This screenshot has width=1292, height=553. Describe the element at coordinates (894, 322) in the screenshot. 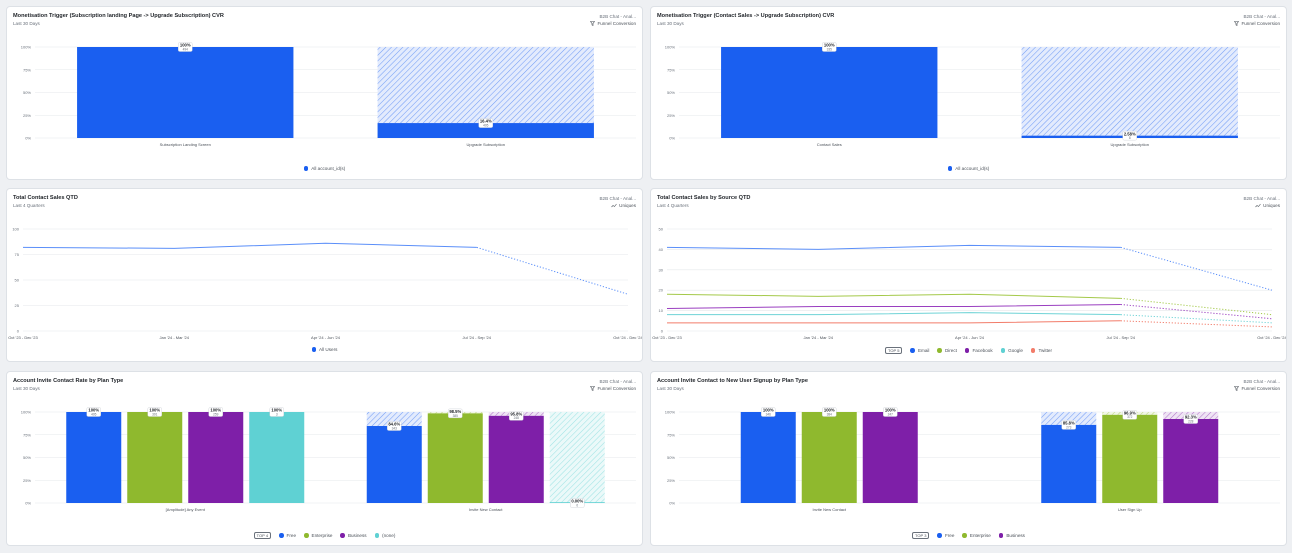

I see `series-line-twitter` at that location.